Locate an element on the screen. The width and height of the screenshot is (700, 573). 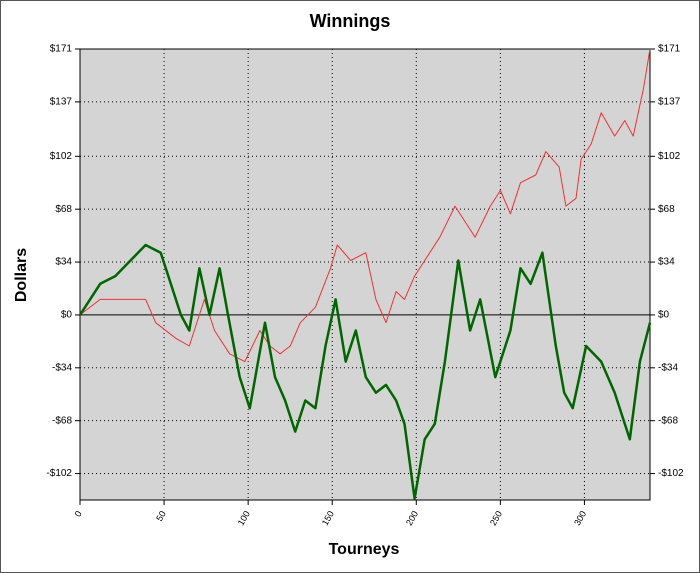
y-tick-label: -$68 is located at coordinates (62, 420).